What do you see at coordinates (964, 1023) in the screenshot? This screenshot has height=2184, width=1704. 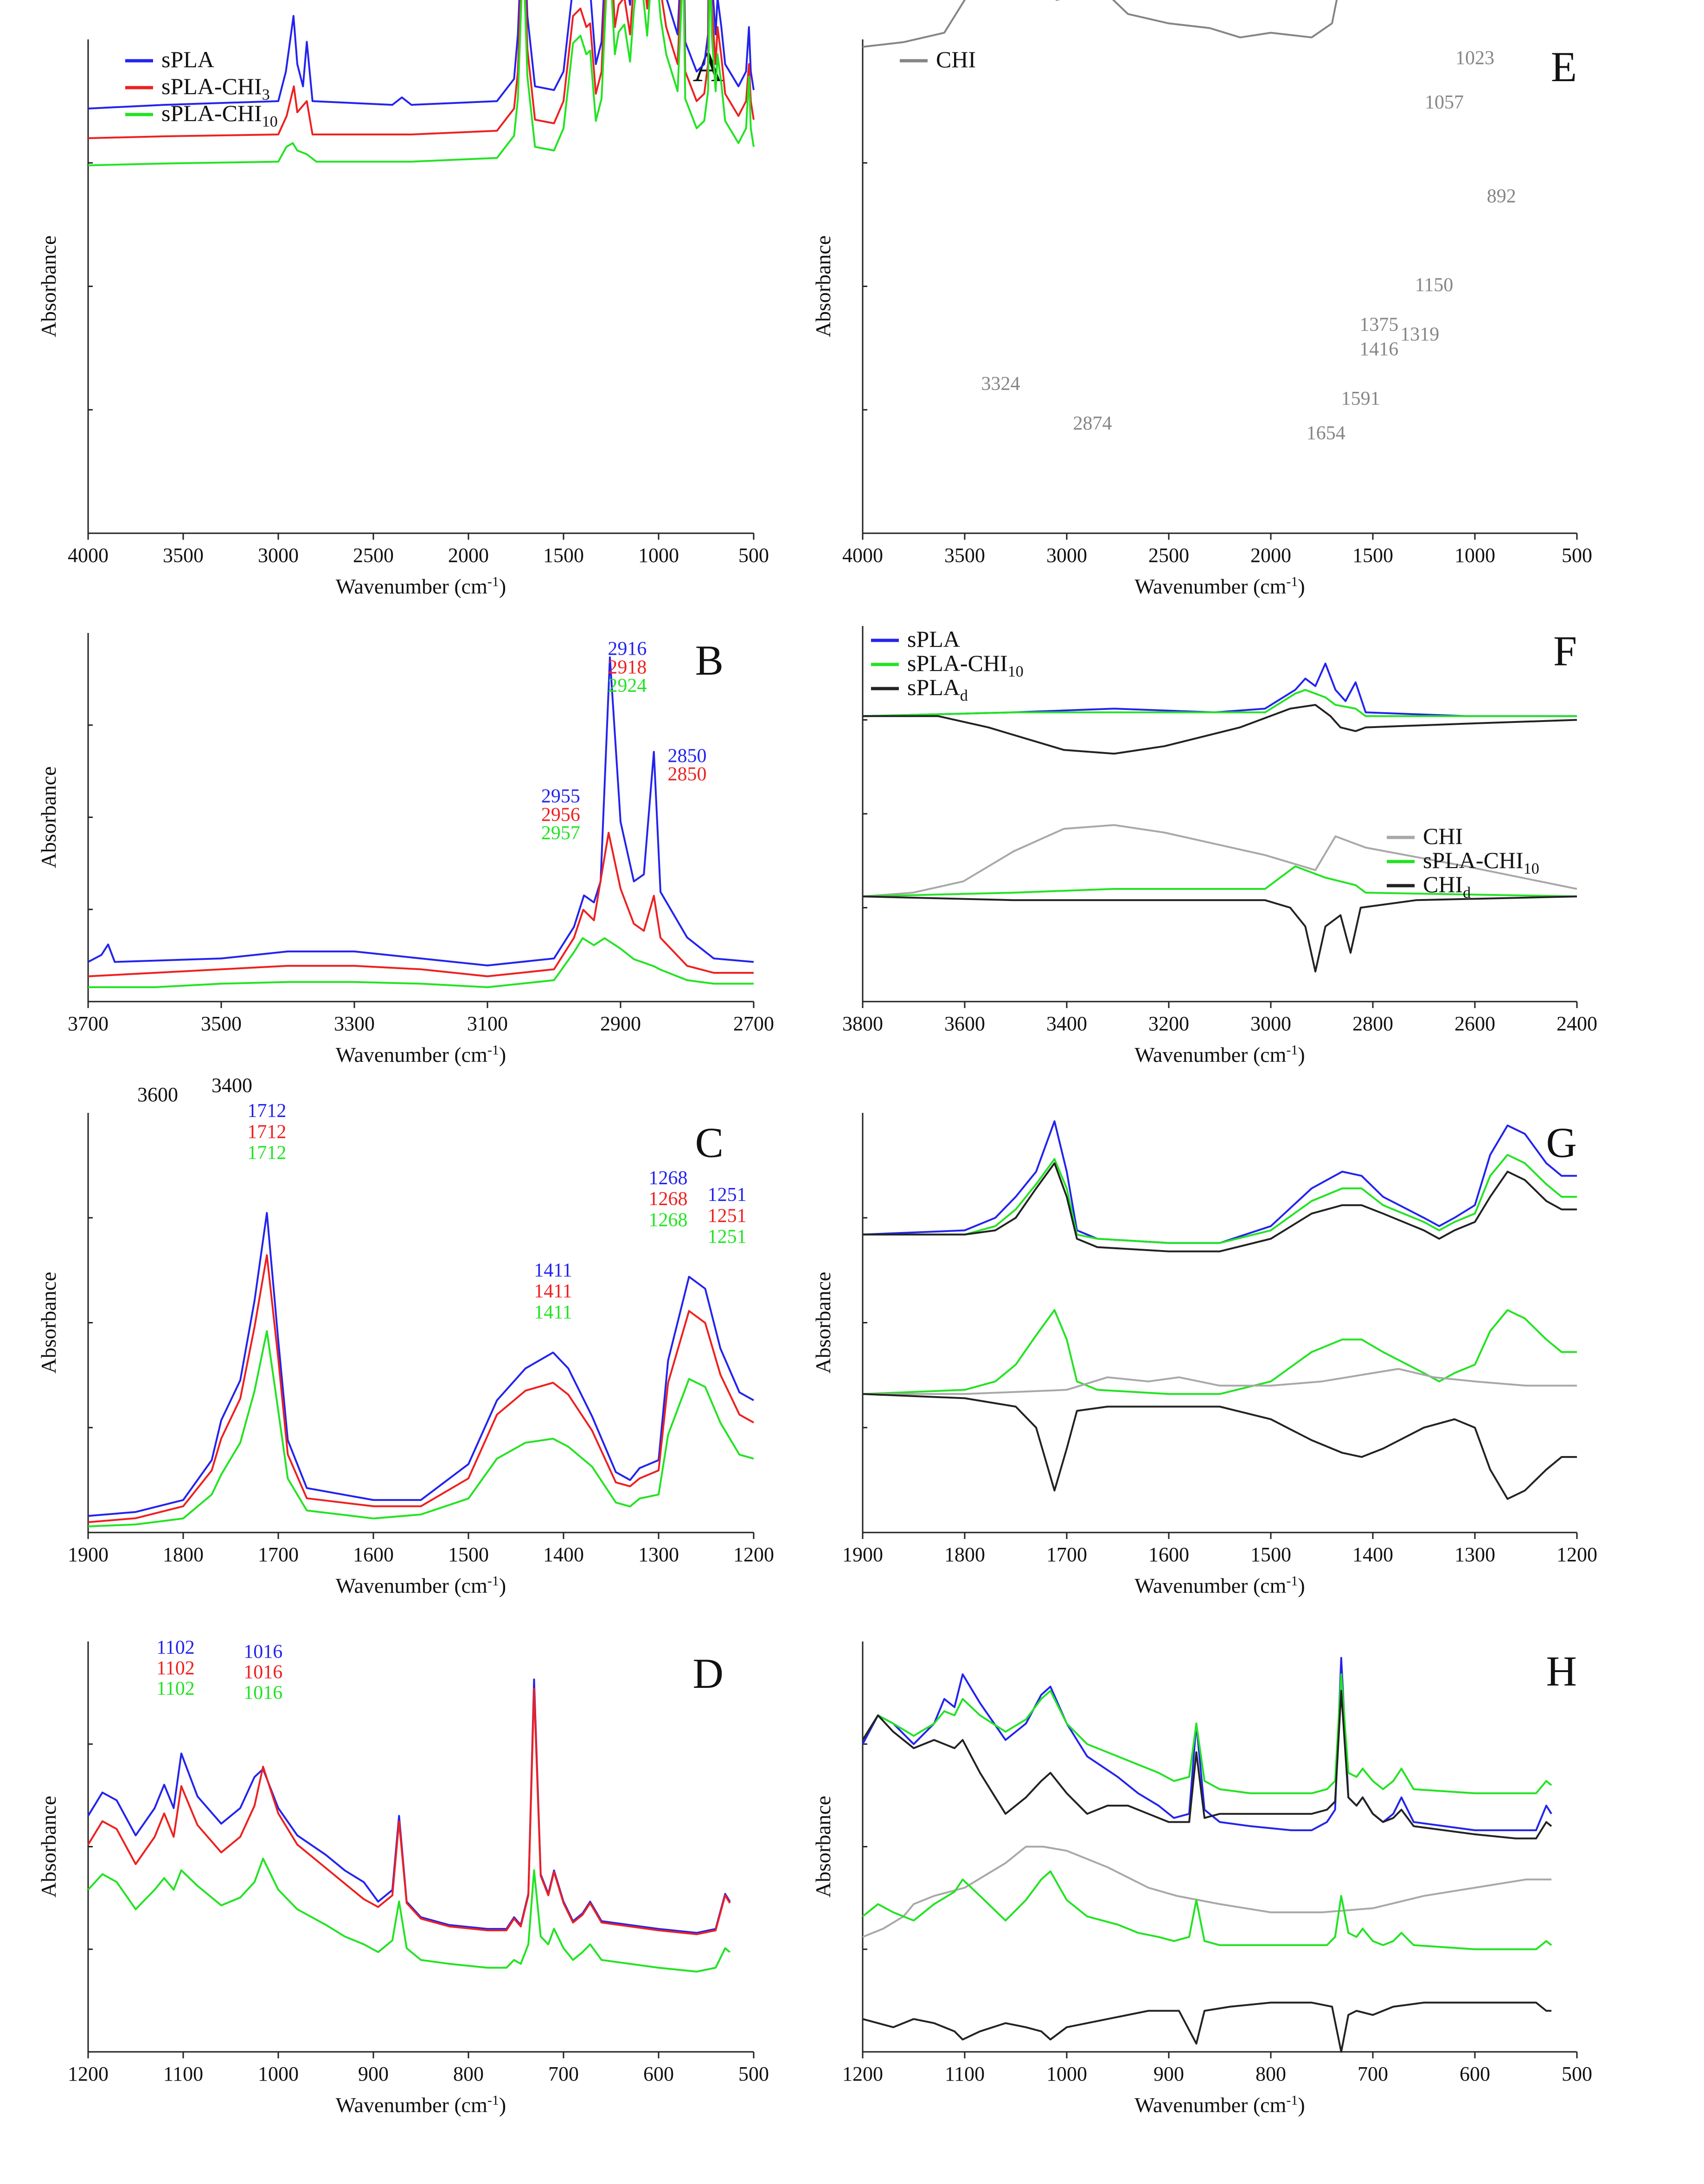 I see `x-tick-label: 3600` at bounding box center [964, 1023].